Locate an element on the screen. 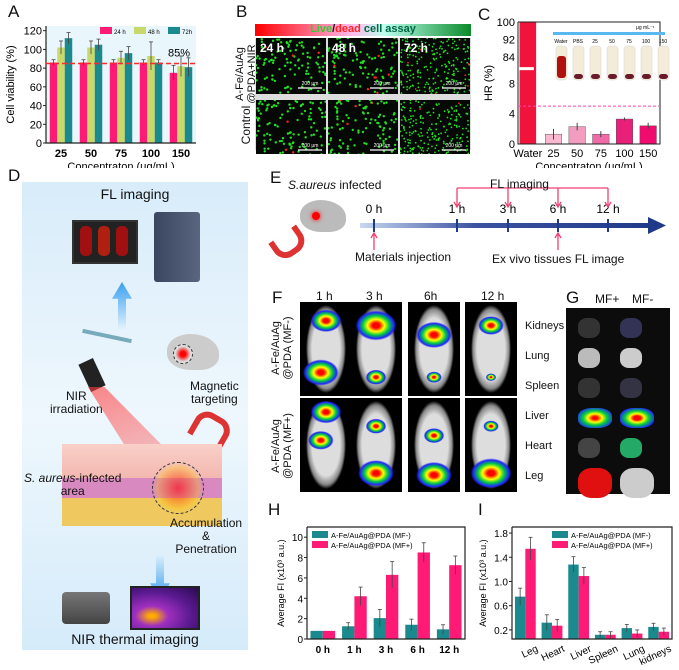 Image resolution: width=679 pixels, height=670 pixels. organ-fl-kidneys-mf-minus is located at coordinates (631, 328).